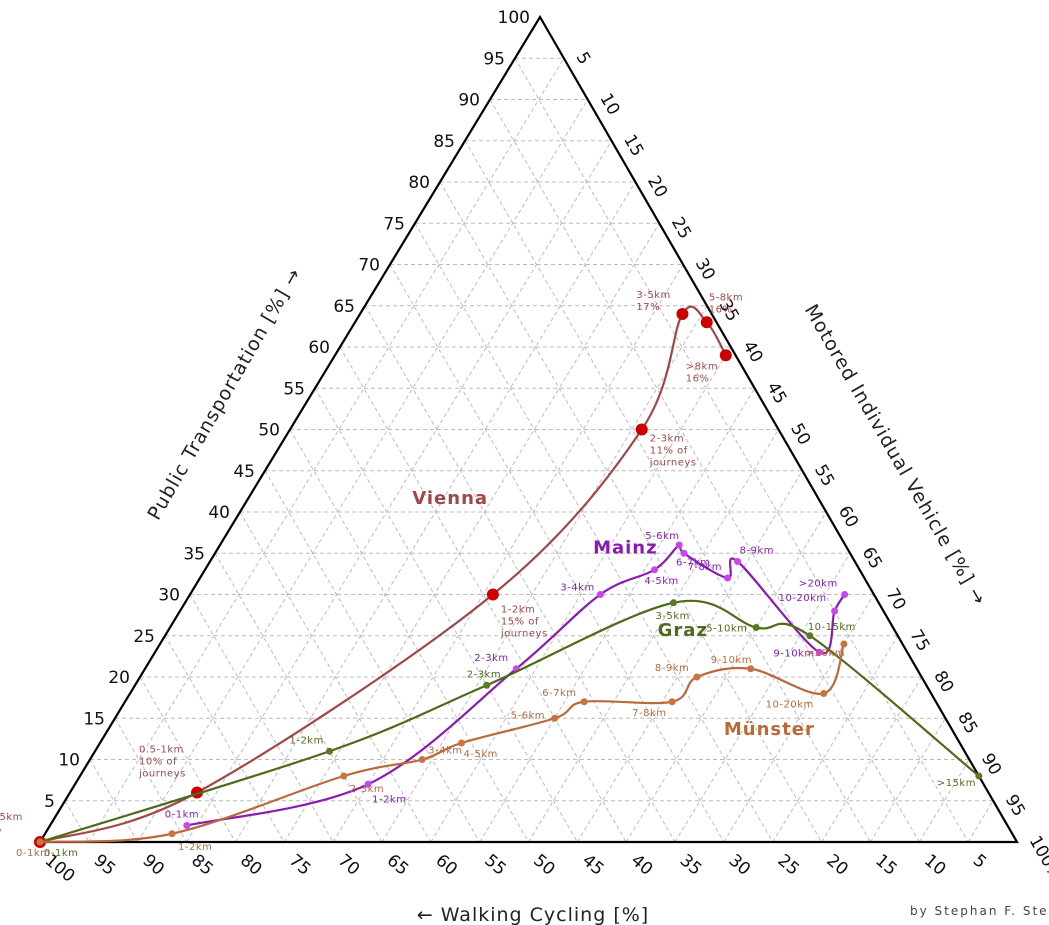 This screenshot has width=1049, height=925. Describe the element at coordinates (726, 303) in the screenshot. I see `data-label: 5-8km 16%` at that location.